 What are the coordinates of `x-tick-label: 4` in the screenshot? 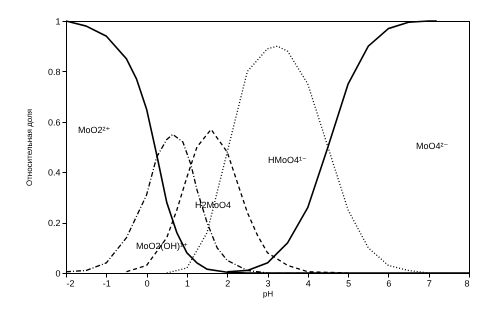 It's located at (308, 283).